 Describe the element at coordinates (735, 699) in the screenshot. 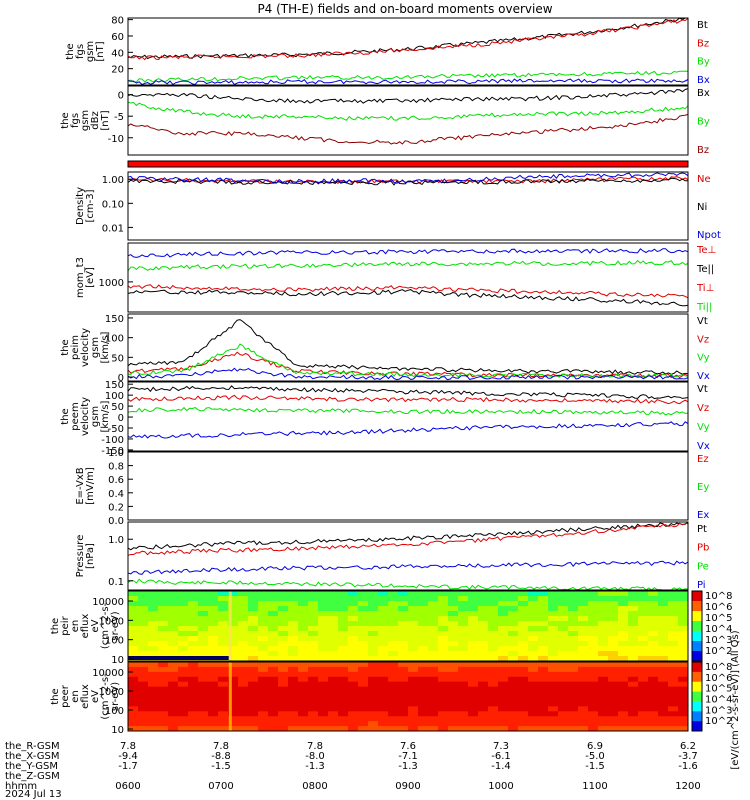

I see `colorbar-label-text: [eV/(cm^2-s-sr-eV)] (All Qs)` at that location.